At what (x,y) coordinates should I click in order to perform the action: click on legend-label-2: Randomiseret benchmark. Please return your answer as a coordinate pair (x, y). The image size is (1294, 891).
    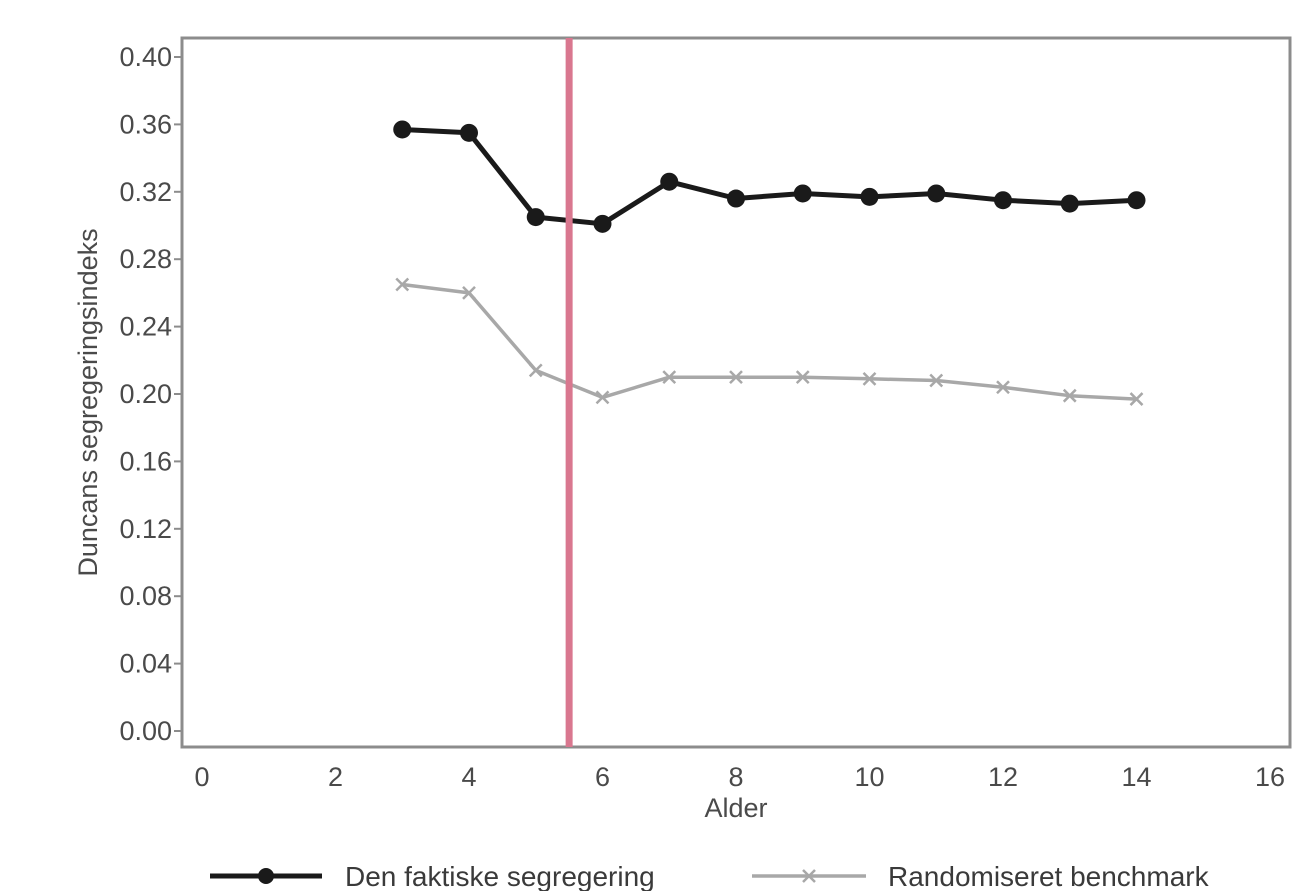
    Looking at the image, I should click on (1049, 876).